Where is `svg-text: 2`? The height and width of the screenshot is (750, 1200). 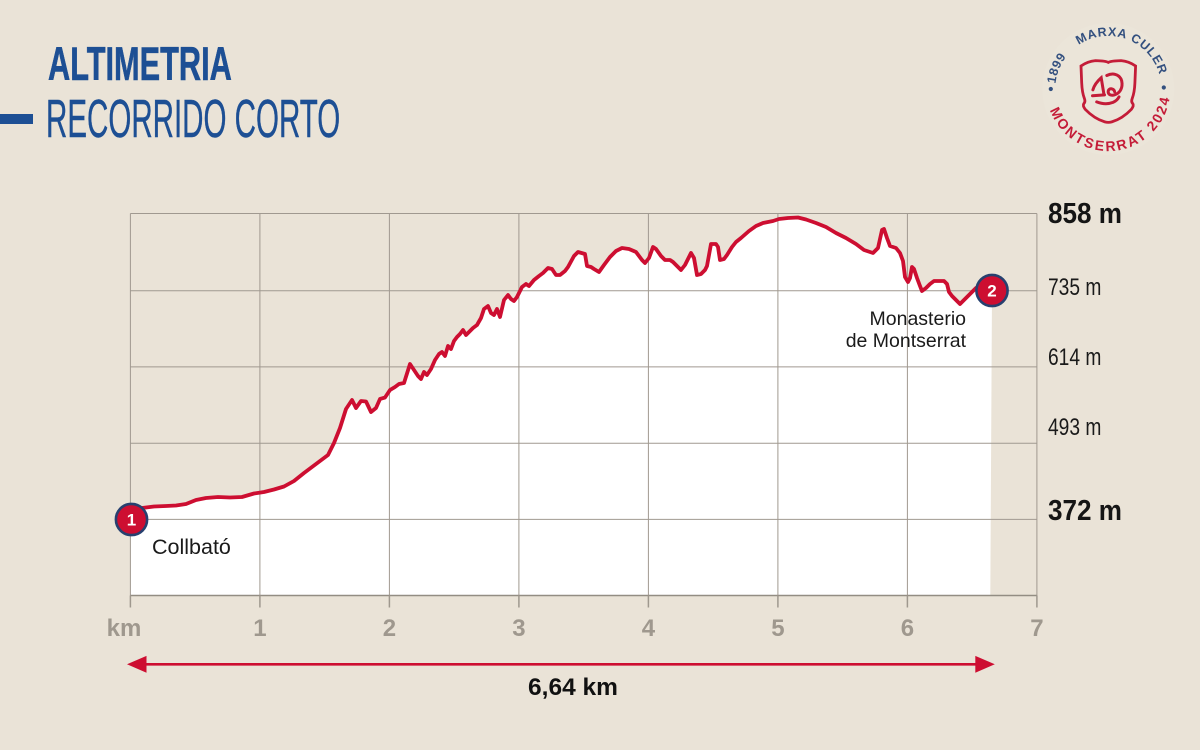
svg-text: 2 is located at coordinates (991, 291).